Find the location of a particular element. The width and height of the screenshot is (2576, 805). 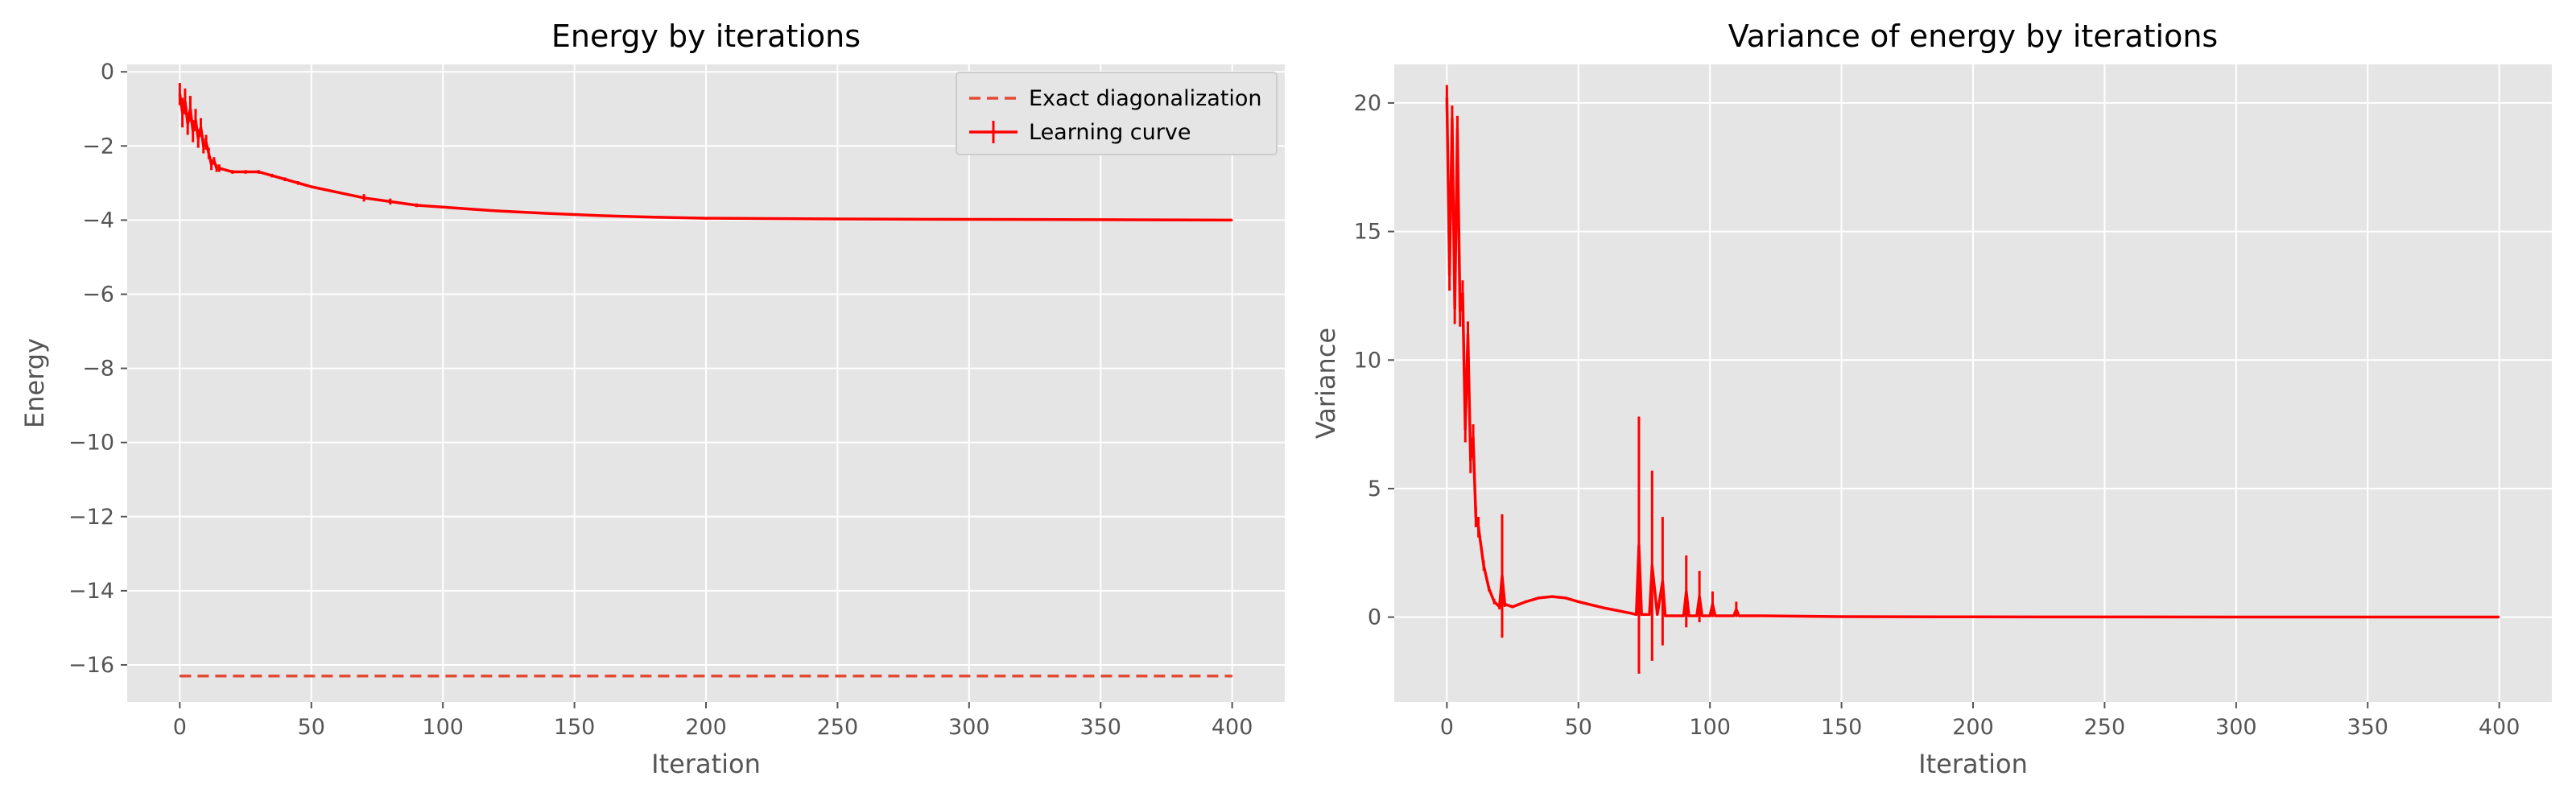

chart-title: Energy by iterations is located at coordinates (706, 36).